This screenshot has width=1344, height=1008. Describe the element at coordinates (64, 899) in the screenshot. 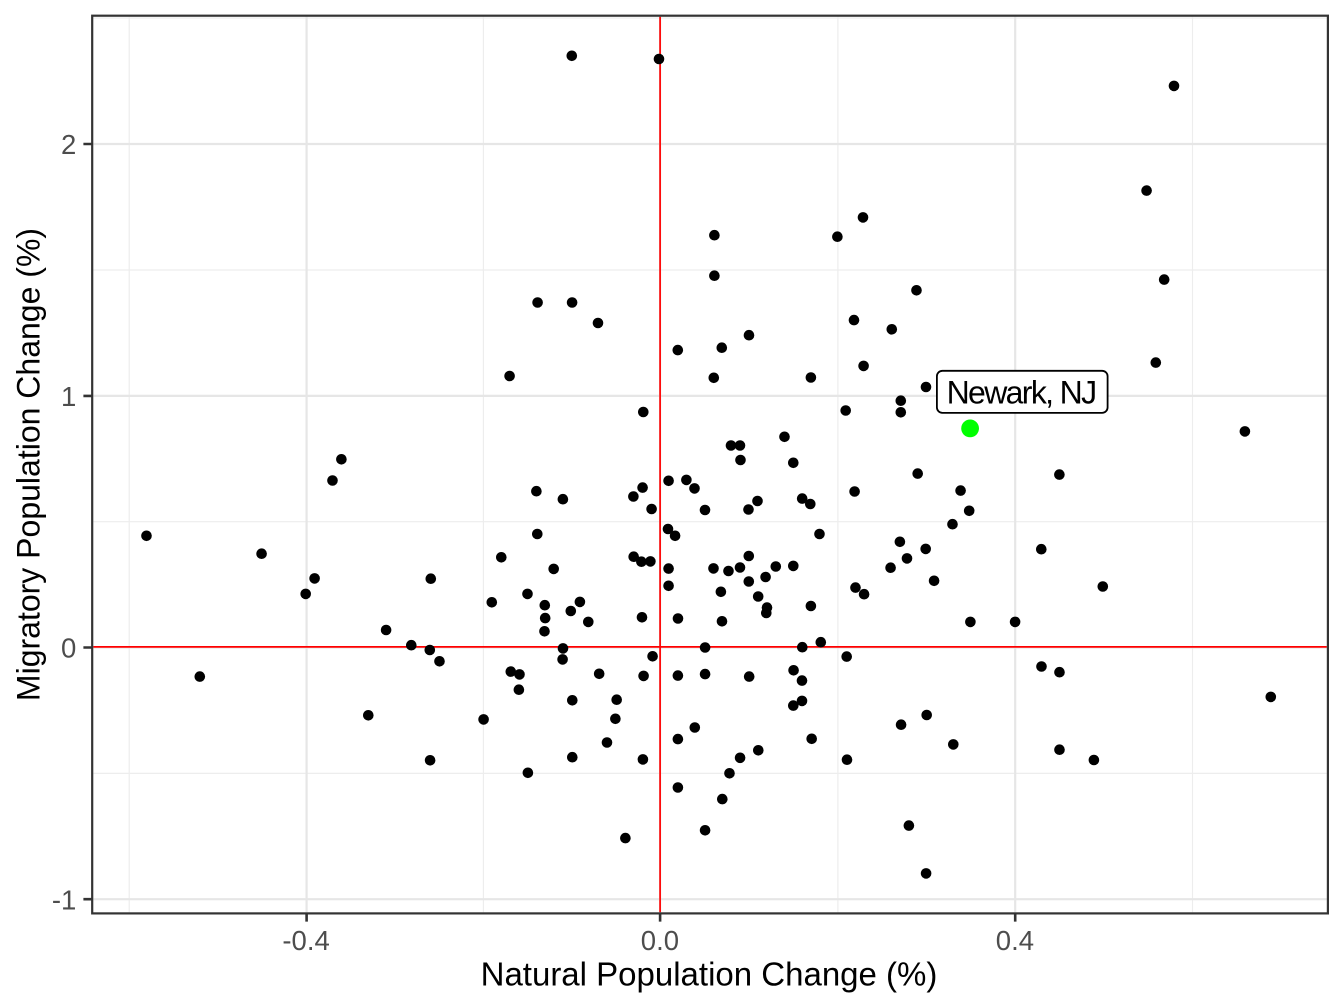

I see `svg-text: -1` at that location.